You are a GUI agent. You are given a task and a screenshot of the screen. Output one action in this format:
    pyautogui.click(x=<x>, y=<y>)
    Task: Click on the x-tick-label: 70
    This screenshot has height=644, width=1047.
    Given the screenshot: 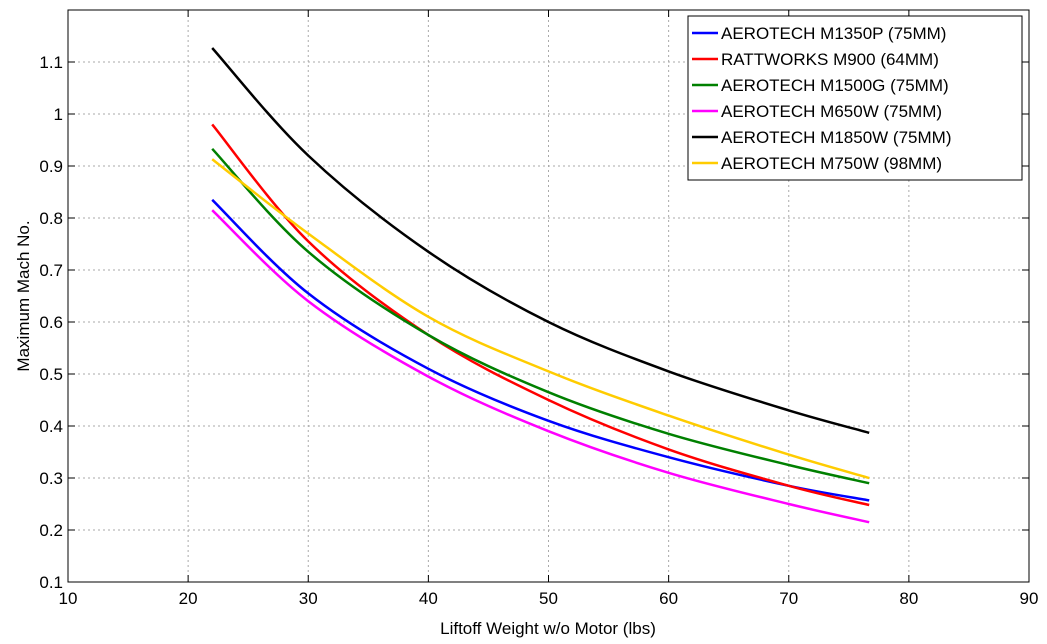 What is the action you would take?
    pyautogui.click(x=788, y=598)
    